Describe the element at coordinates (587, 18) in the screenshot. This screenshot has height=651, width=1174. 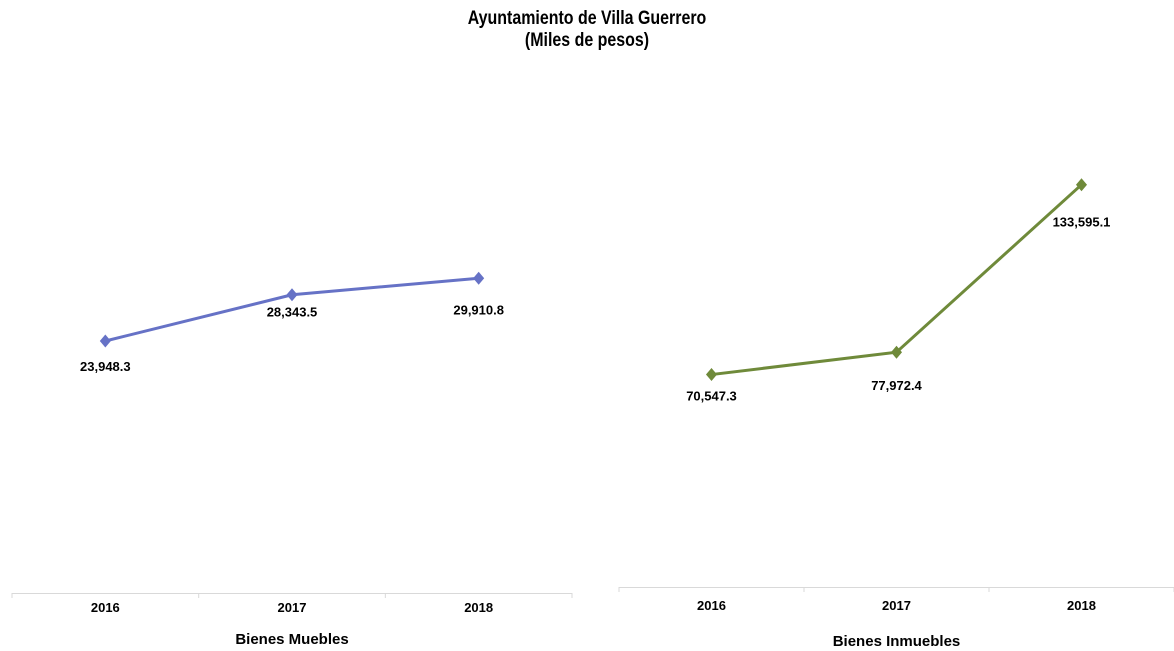
I see `chart-title: Ayuntamiento de Villa Guerrero` at that location.